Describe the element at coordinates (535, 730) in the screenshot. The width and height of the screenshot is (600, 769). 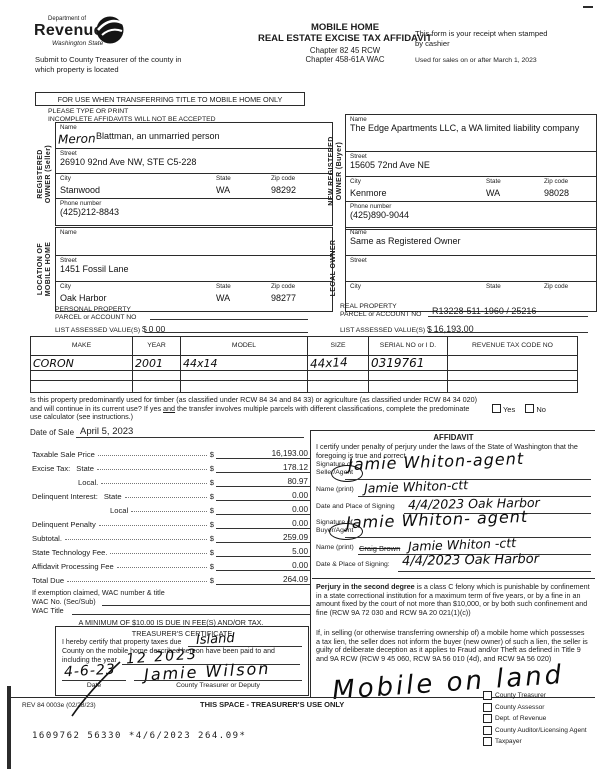
I see `dist-county-auditor: County Auditor/Licensing Agent` at that location.